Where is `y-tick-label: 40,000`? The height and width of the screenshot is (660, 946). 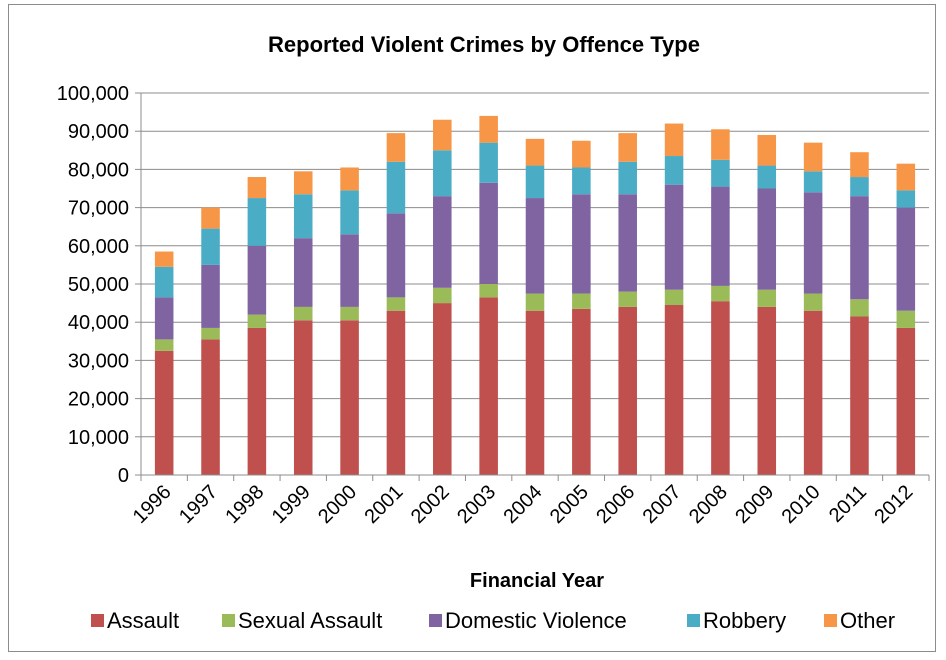 y-tick-label: 40,000 is located at coordinates (98, 323).